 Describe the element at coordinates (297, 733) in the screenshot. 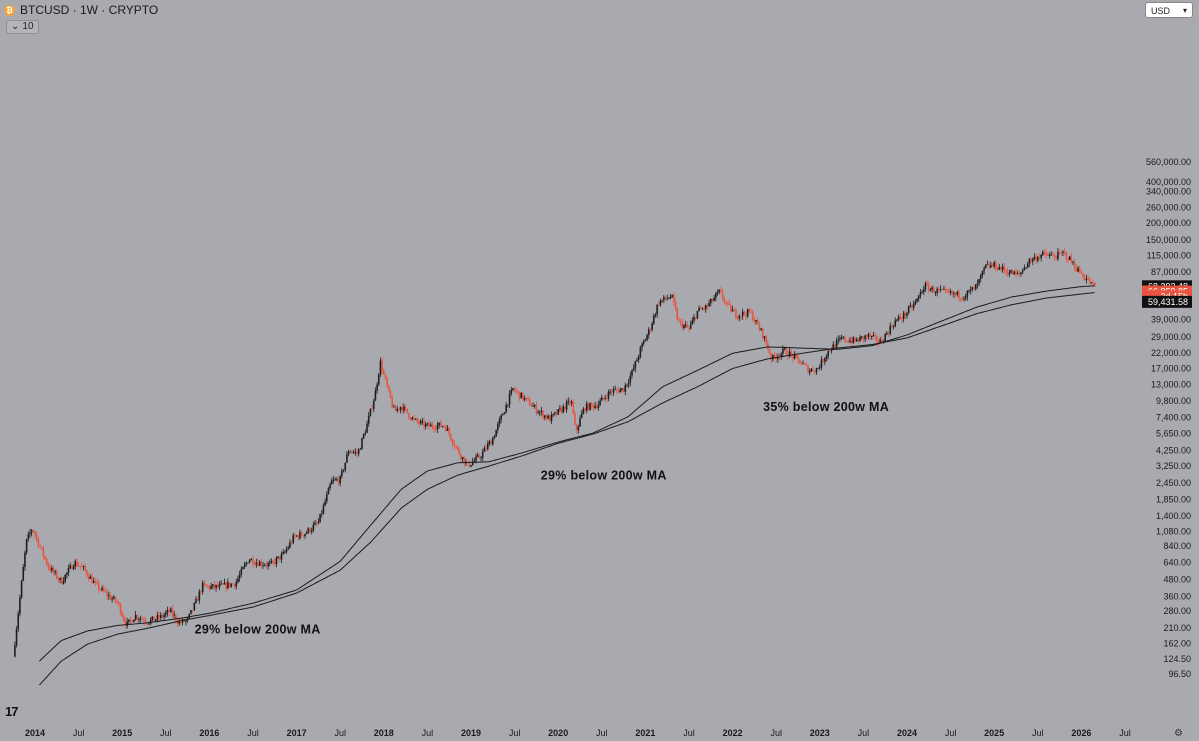

I see `x-tick-label: 2017` at that location.